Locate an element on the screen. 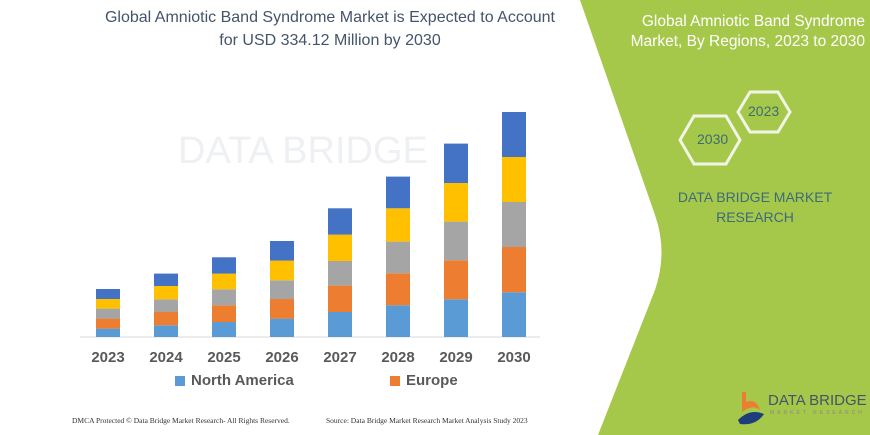 Image resolution: width=870 pixels, height=435 pixels. legend-label: Europe is located at coordinates (432, 380).